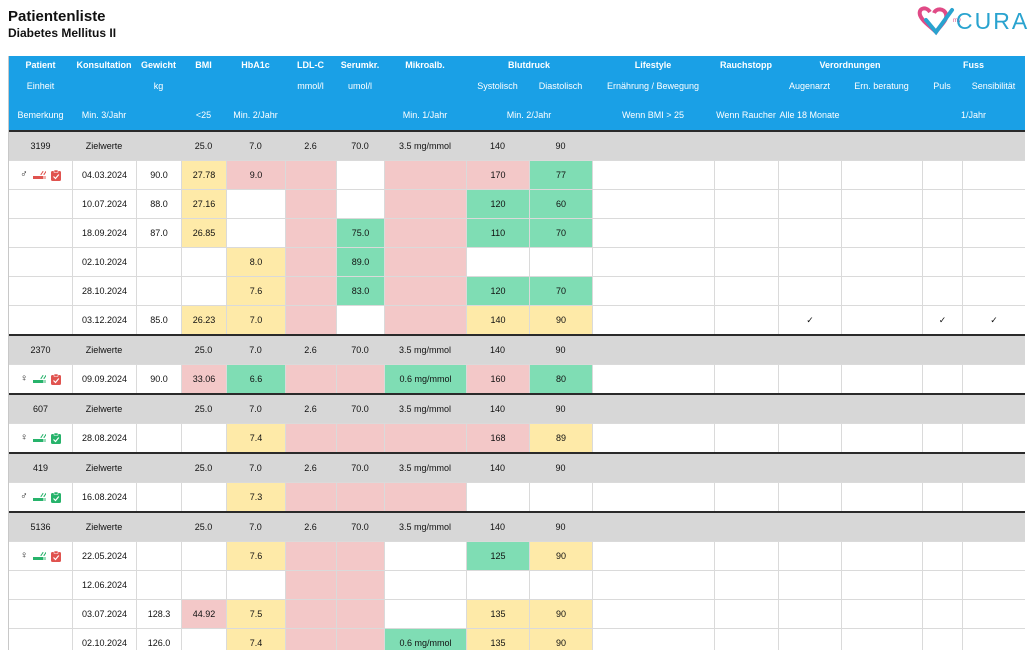  I want to click on patient-id: 419, so click(40, 468).